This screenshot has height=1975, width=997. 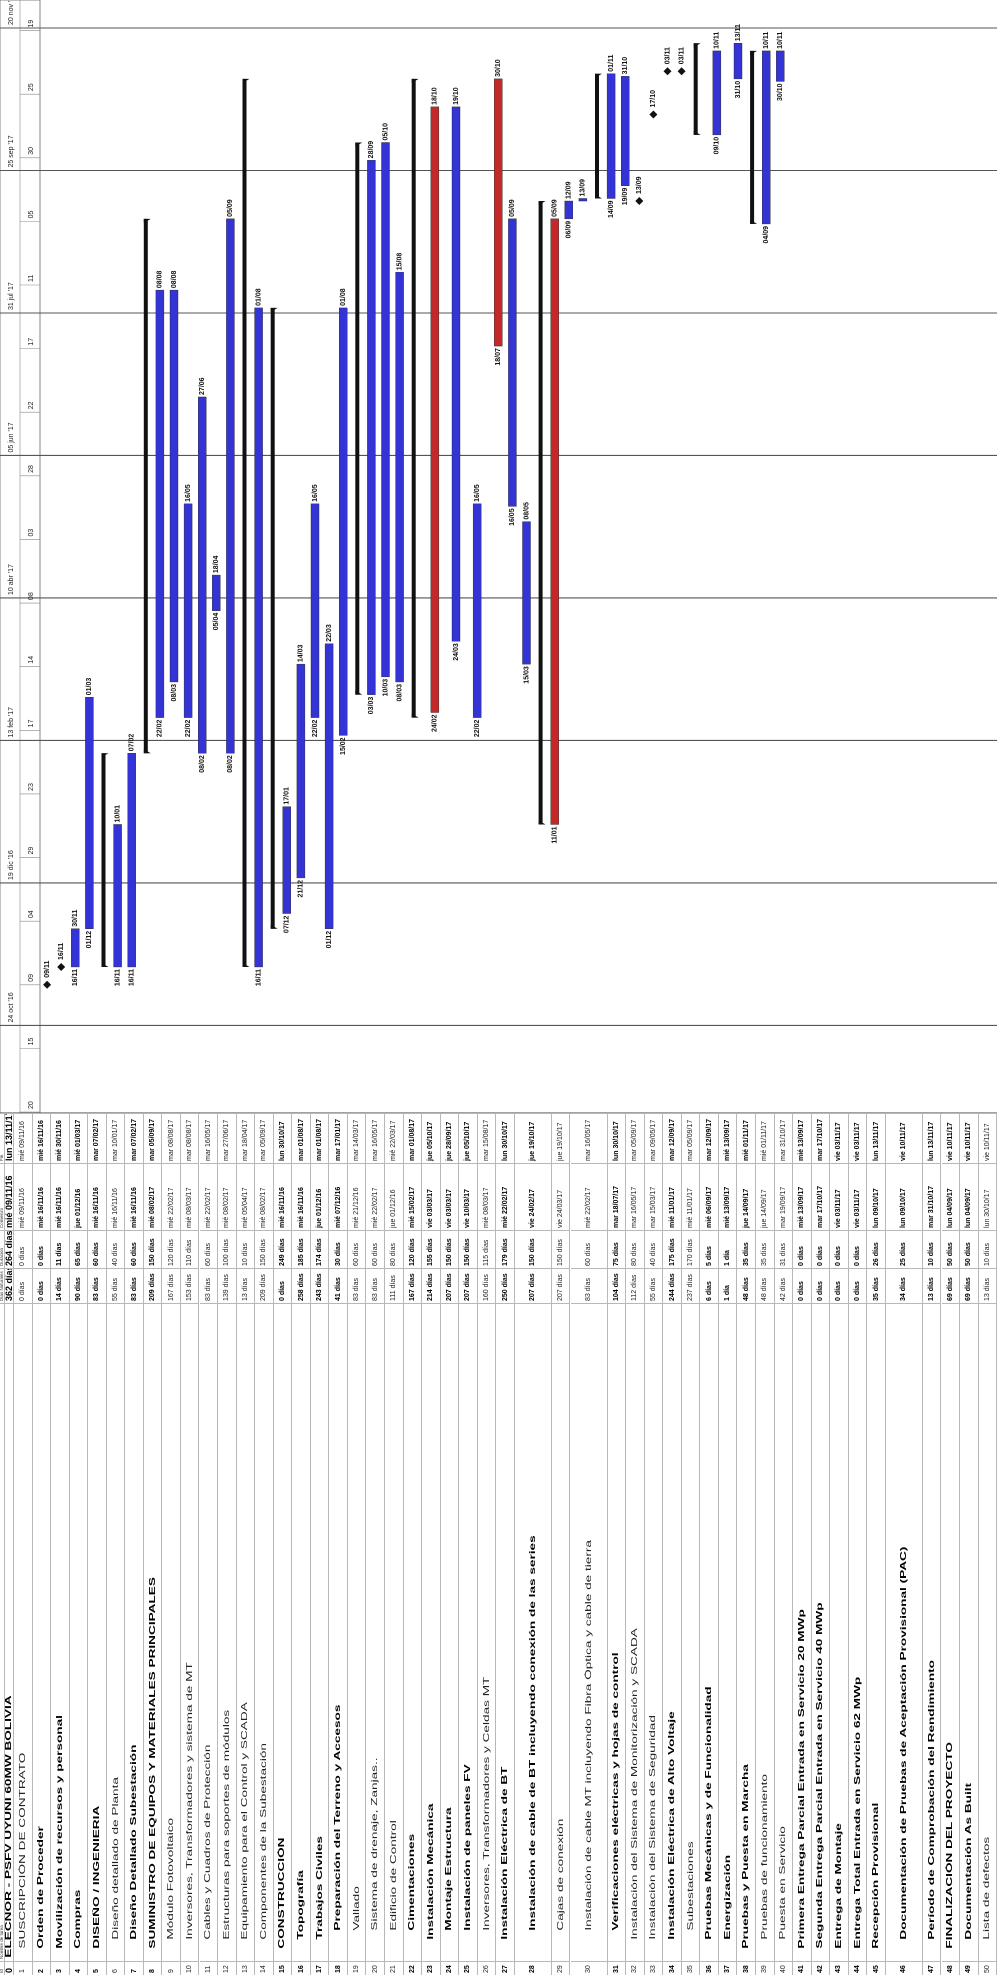 I want to click on task-duracion-cell: 35 días, so click(x=765, y=1249).